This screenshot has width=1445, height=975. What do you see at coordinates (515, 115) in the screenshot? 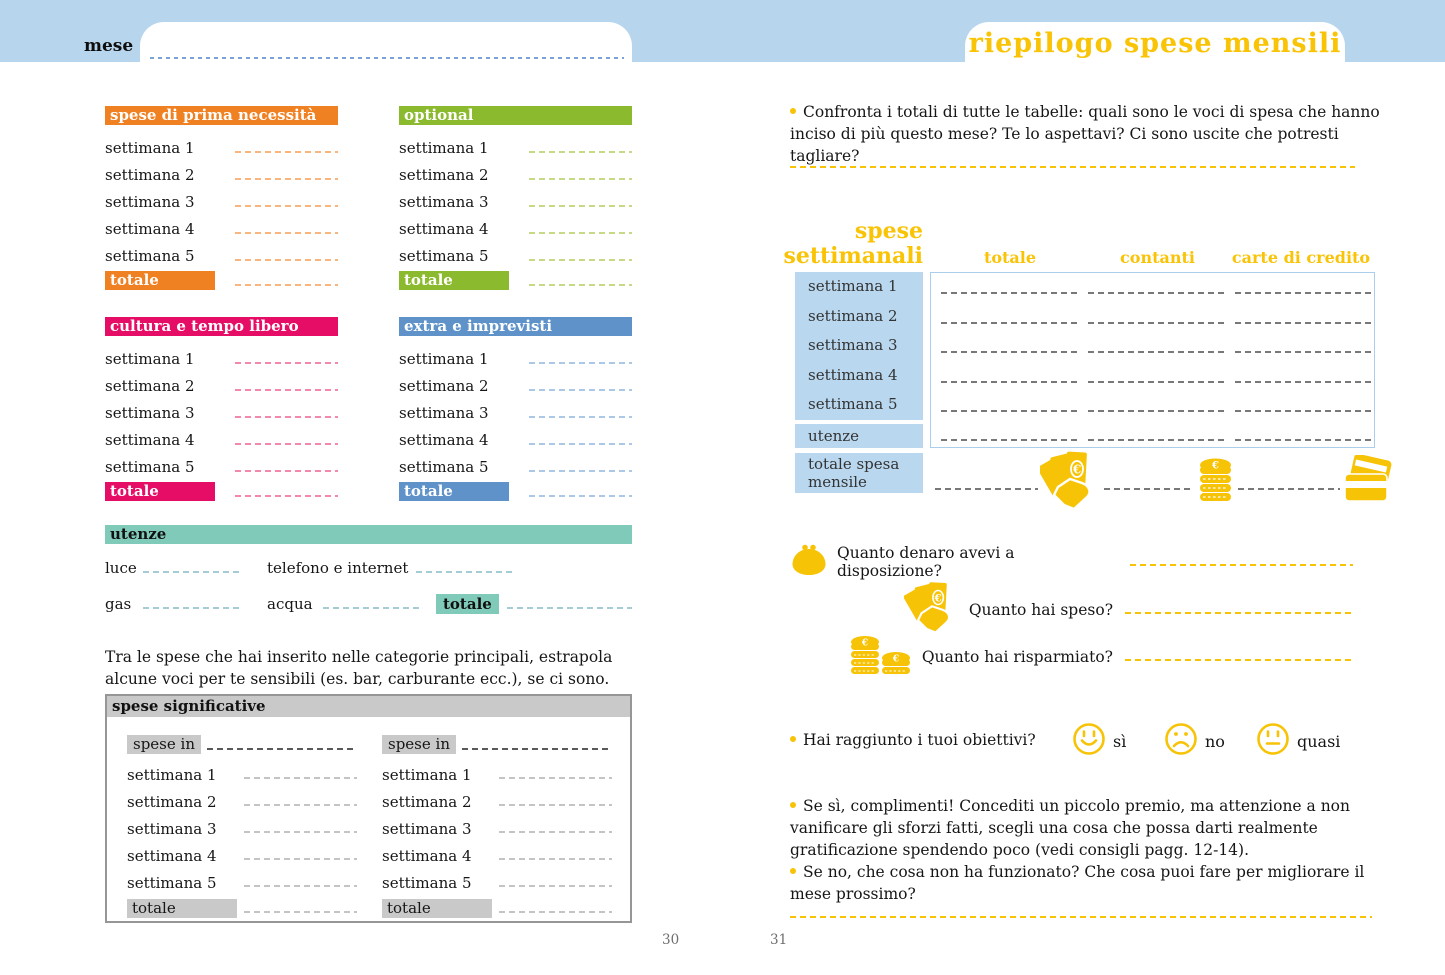
I see `category-header: optional` at bounding box center [515, 115].